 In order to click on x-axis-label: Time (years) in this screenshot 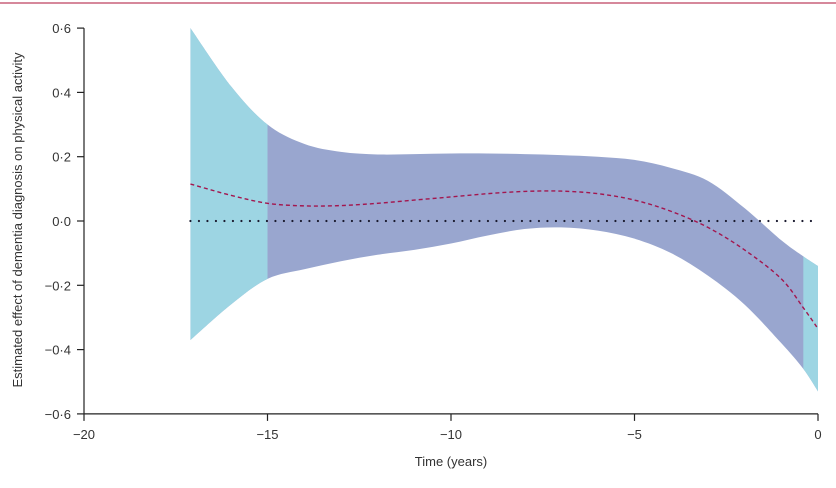, I will do `click(451, 461)`.